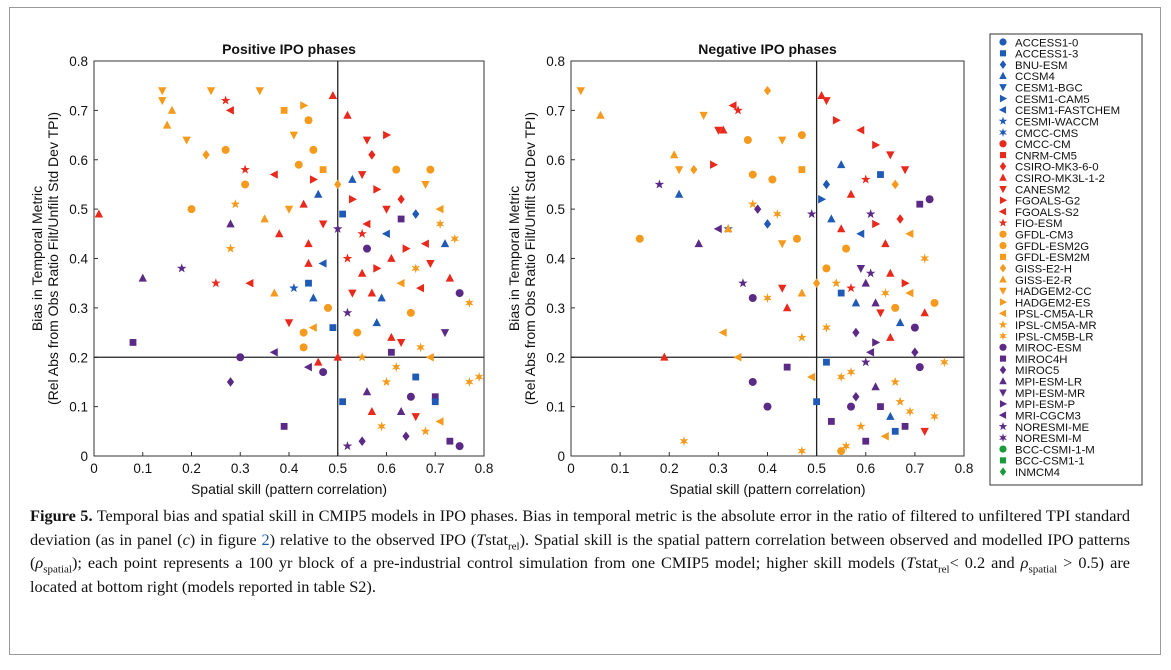 The height and width of the screenshot is (670, 1171). I want to click on y-tick-label: 0.5, so click(555, 209).